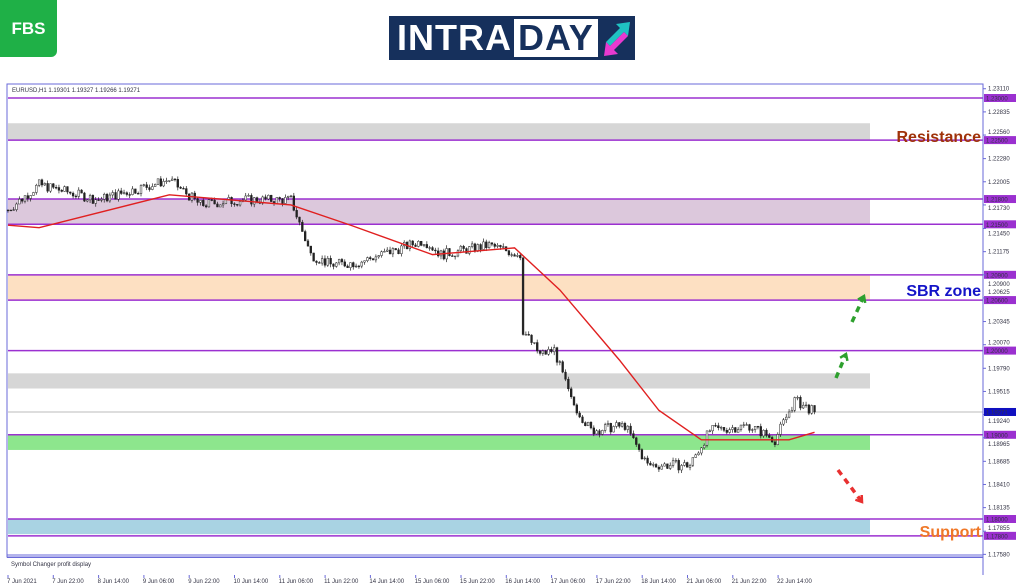 This screenshot has width=1024, height=587. I want to click on y-tick-label: 1.22560, so click(999, 133).